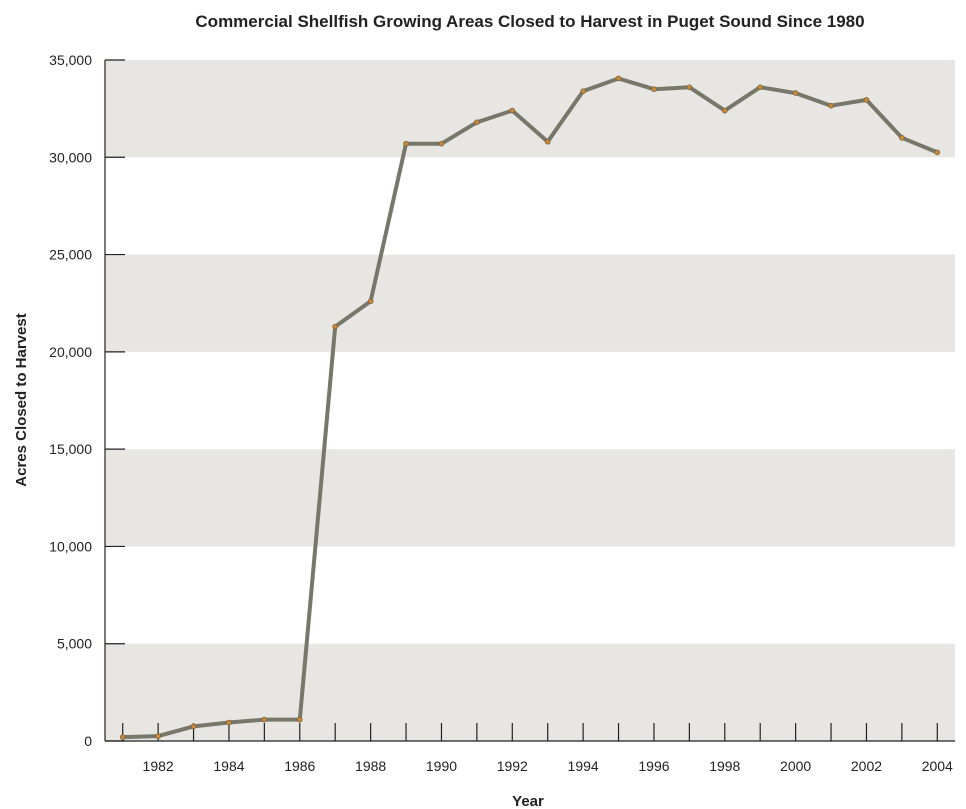 The image size is (966, 809). I want to click on x-tick-label: 1990, so click(441, 766).